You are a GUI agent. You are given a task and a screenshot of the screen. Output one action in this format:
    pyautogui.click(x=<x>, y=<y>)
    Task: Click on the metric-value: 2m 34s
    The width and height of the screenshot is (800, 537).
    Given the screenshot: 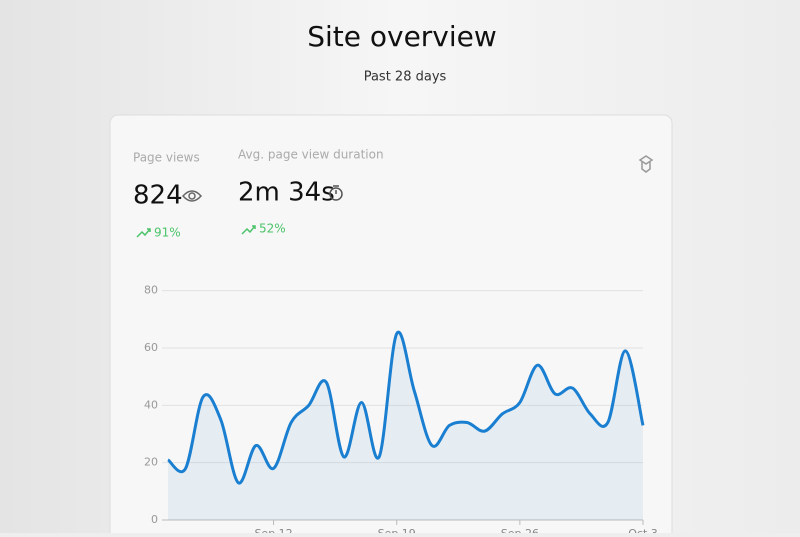 What is the action you would take?
    pyautogui.click(x=286, y=193)
    